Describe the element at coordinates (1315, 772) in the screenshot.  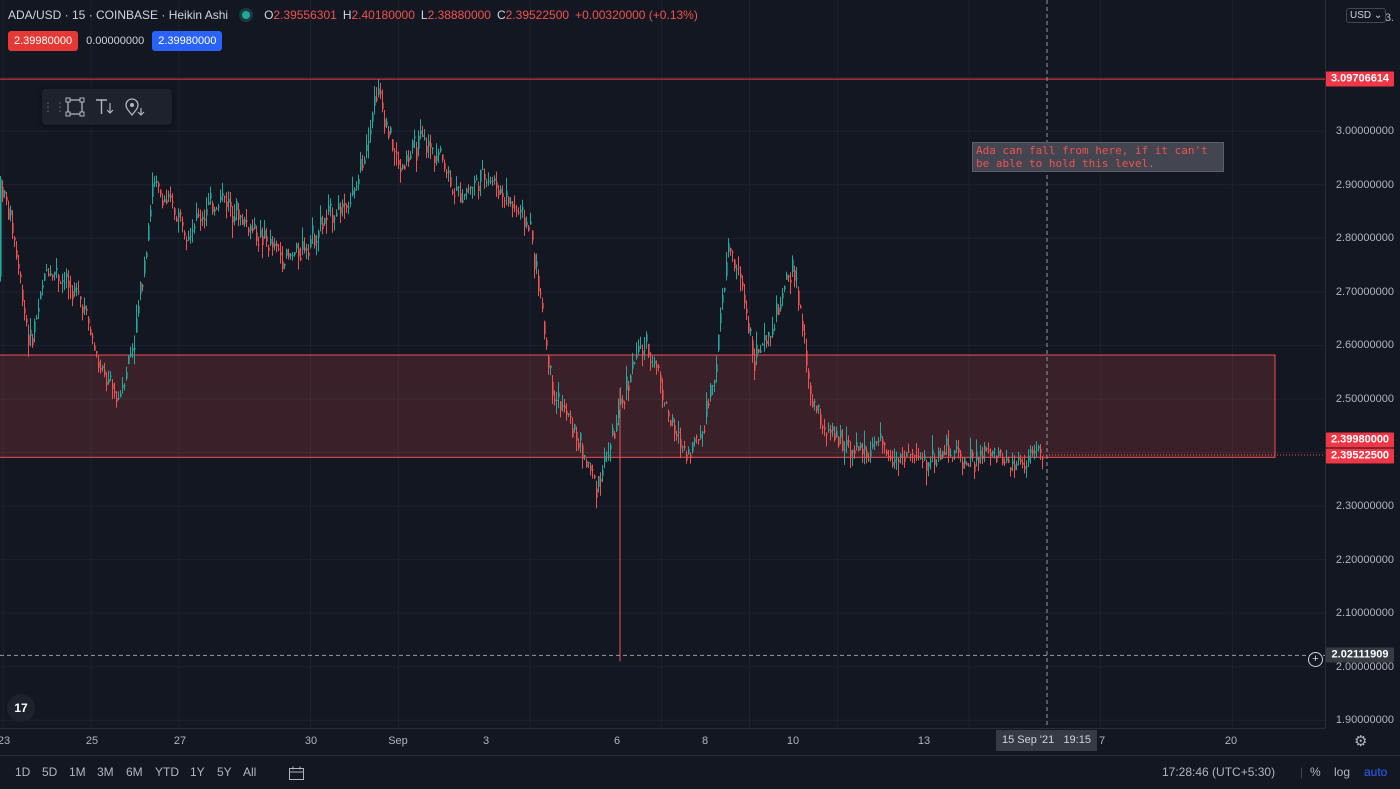
I see `percent-toggle: %` at that location.